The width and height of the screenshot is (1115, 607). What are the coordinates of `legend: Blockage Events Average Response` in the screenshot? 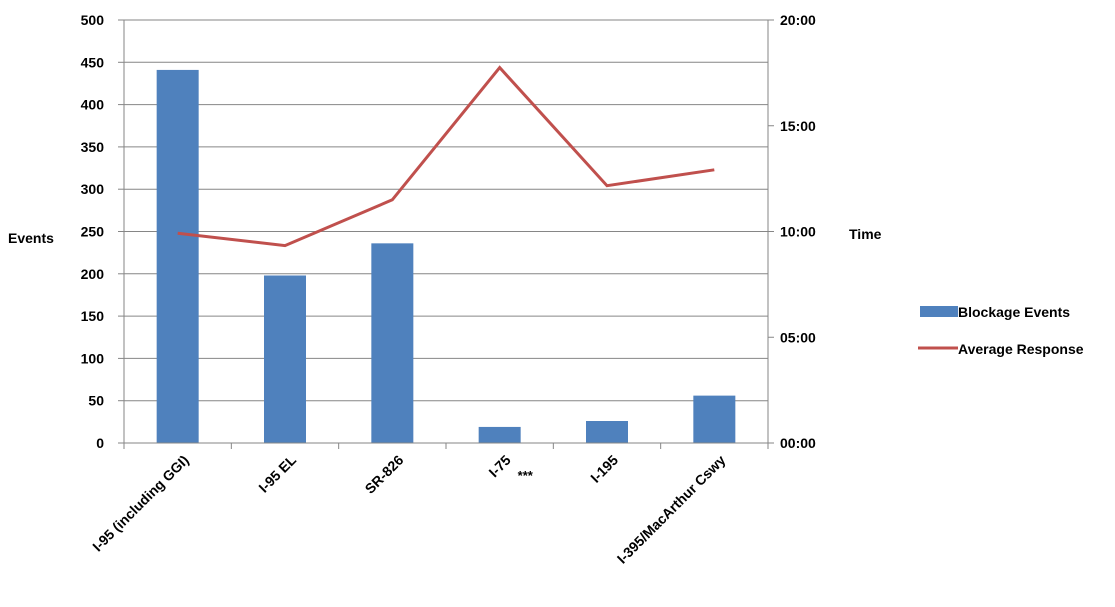 It's located at (1001, 330).